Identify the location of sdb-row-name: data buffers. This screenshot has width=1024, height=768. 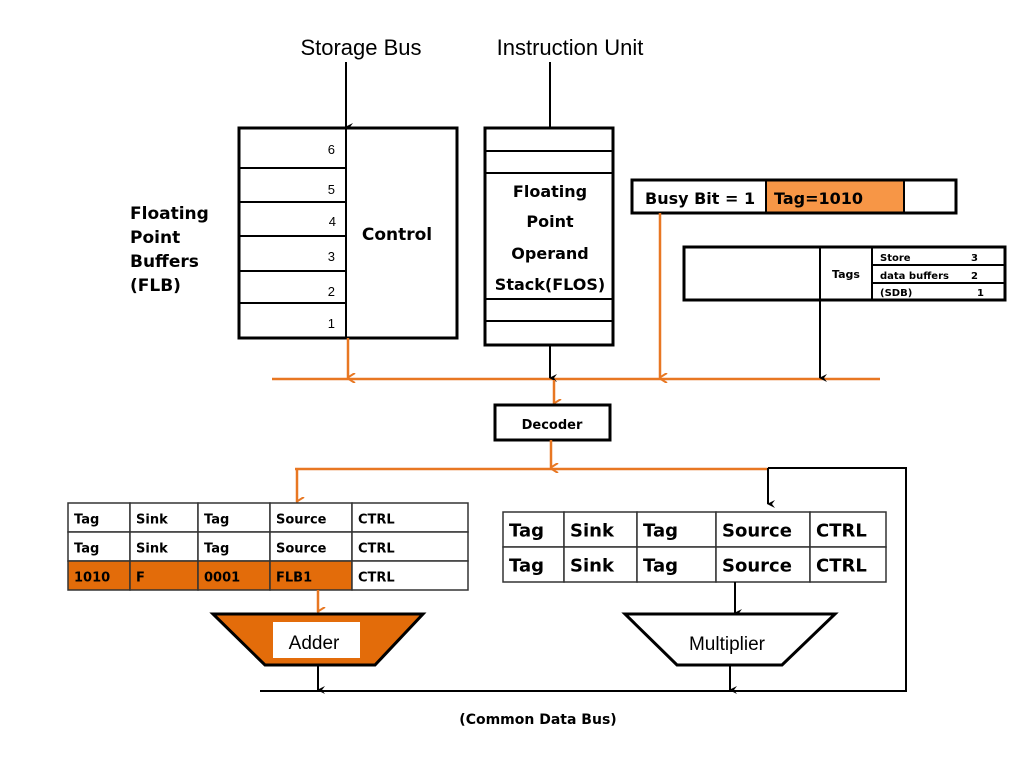
(914, 276).